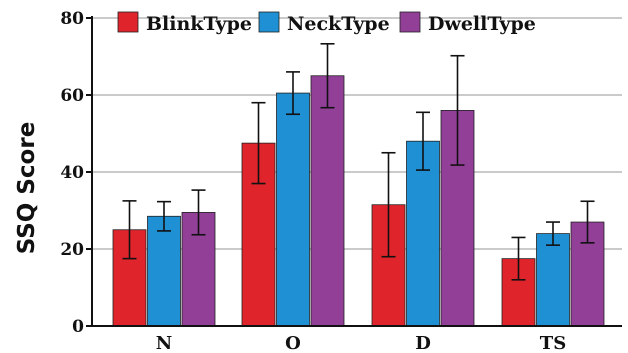  Describe the element at coordinates (482, 24) in the screenshot. I see `legend-label-dwelltype: DwellType` at that location.